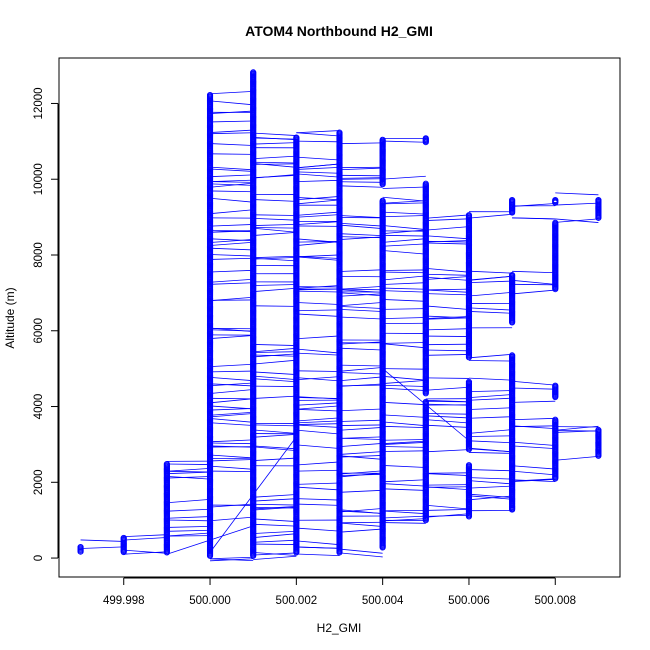 Image resolution: width=650 pixels, height=650 pixels. I want to click on x-tick-label: 499.998, so click(124, 601).